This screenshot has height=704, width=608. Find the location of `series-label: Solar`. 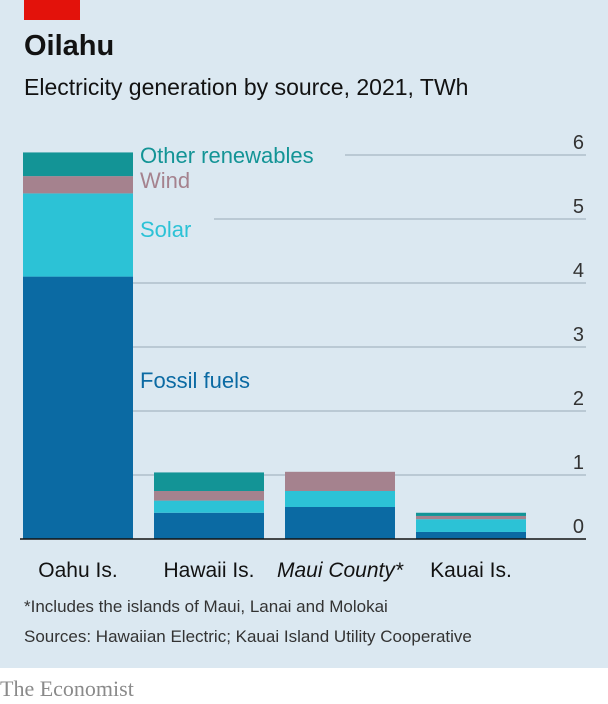

series-label: Solar is located at coordinates (165, 229).